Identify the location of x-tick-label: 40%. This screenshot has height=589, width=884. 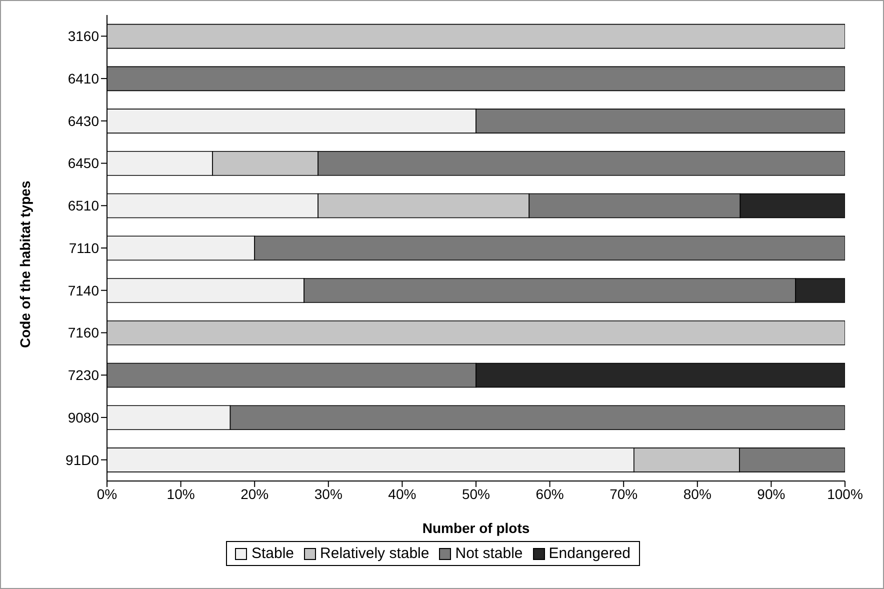
(402, 494).